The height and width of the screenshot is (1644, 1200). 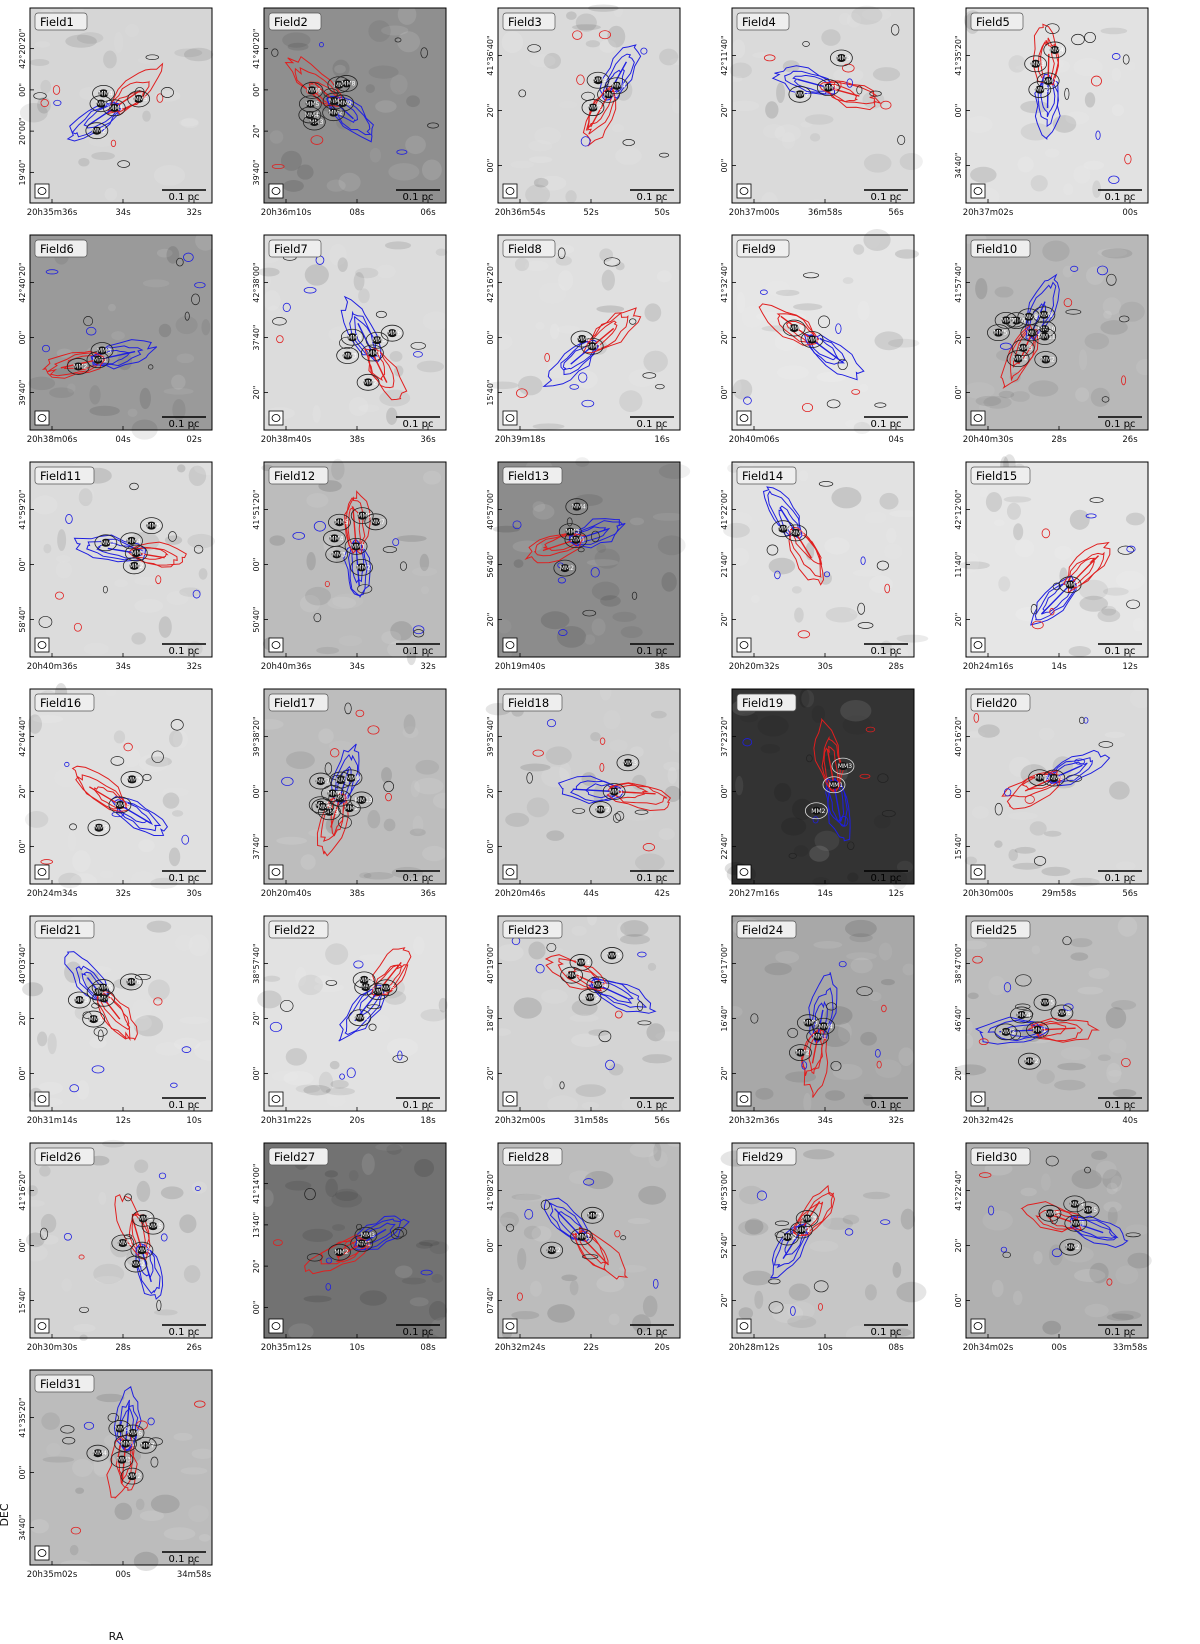 I want to click on x-tick-label: 52s, so click(x=591, y=213).